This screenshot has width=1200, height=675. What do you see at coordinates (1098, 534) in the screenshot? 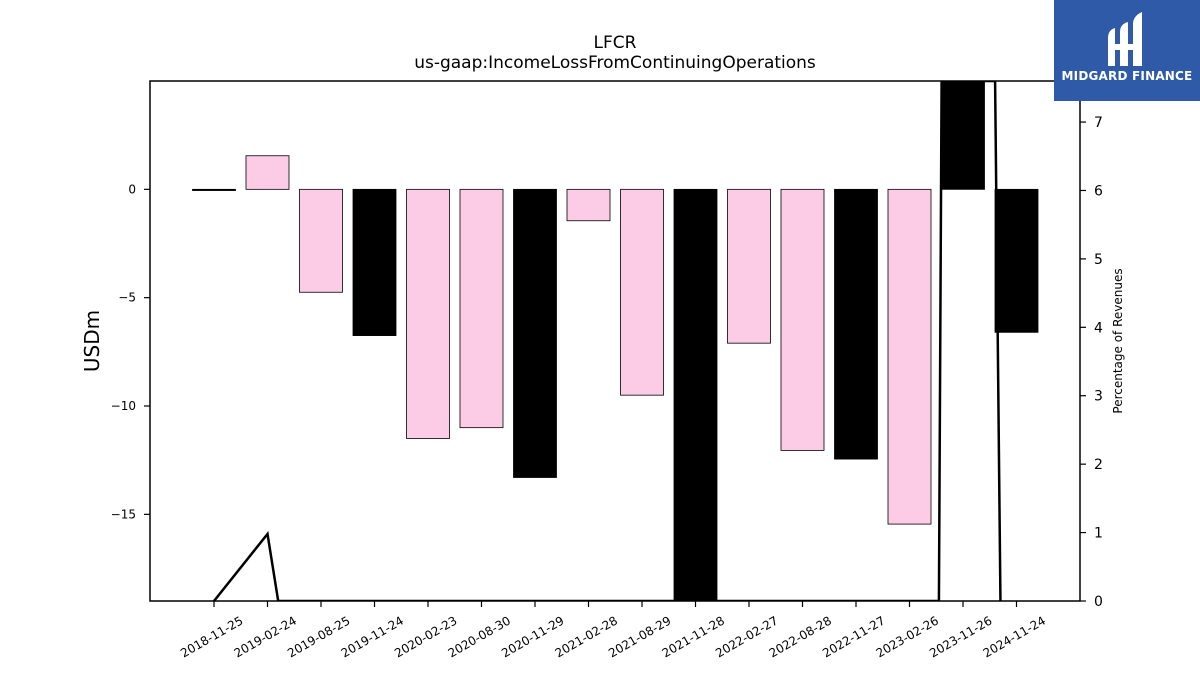
I see `y2-tick-label: 1` at bounding box center [1098, 534].